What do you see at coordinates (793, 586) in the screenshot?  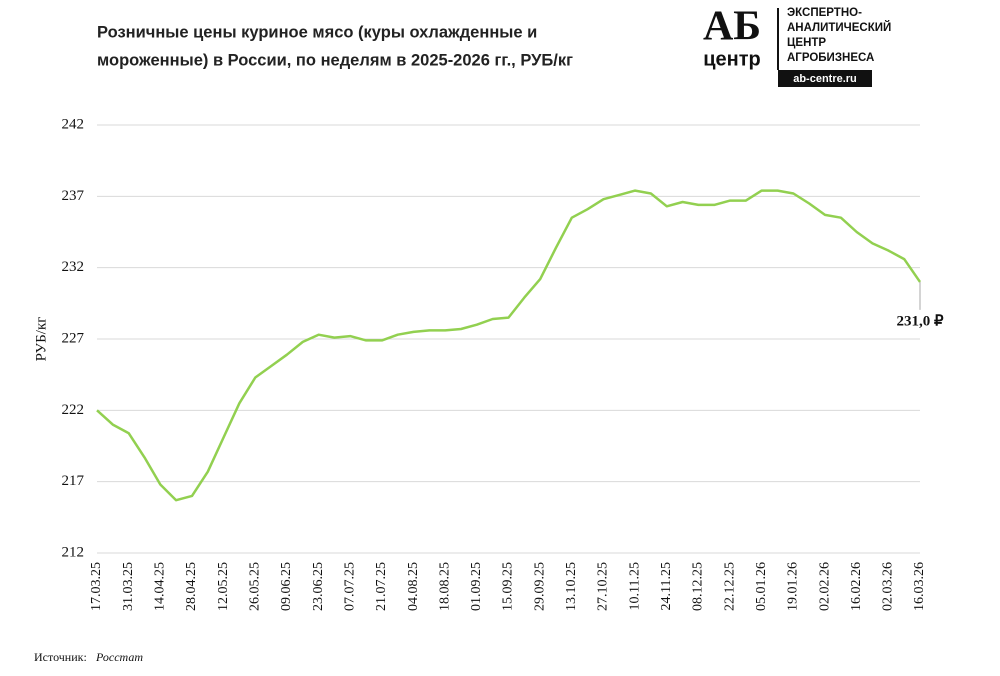 I see `x-tick-label: 19.01.26` at bounding box center [793, 586].